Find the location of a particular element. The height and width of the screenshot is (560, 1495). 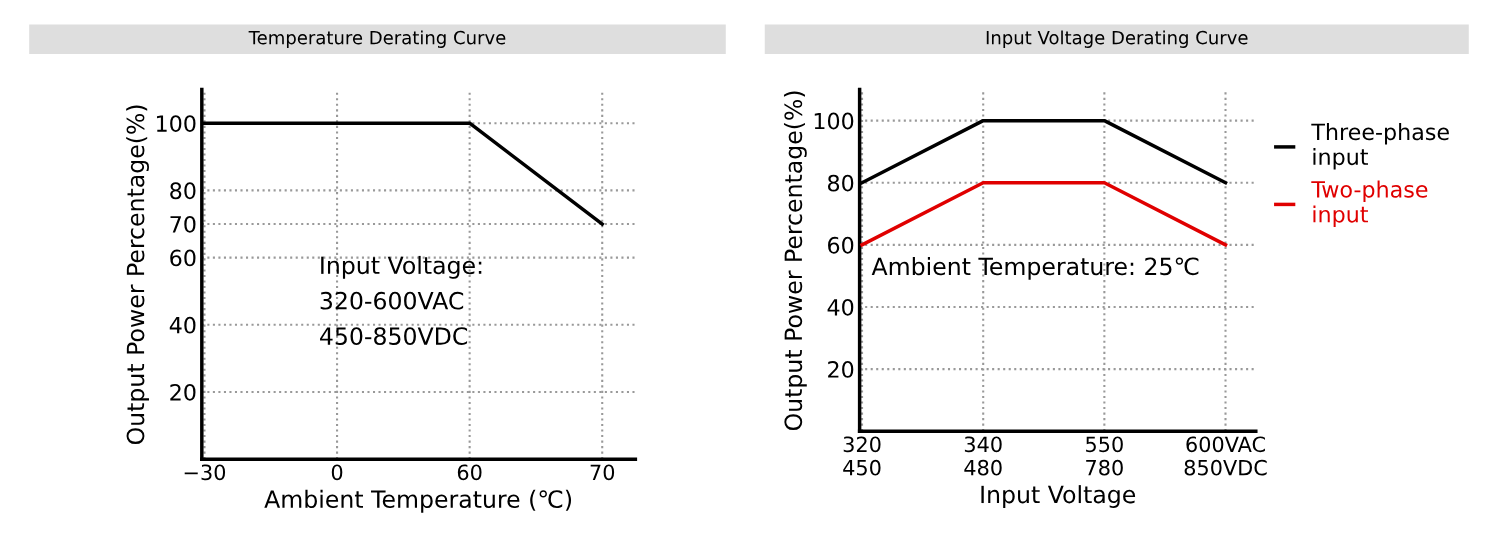

chart-title: Temperature Derating Curve is located at coordinates (377, 39).